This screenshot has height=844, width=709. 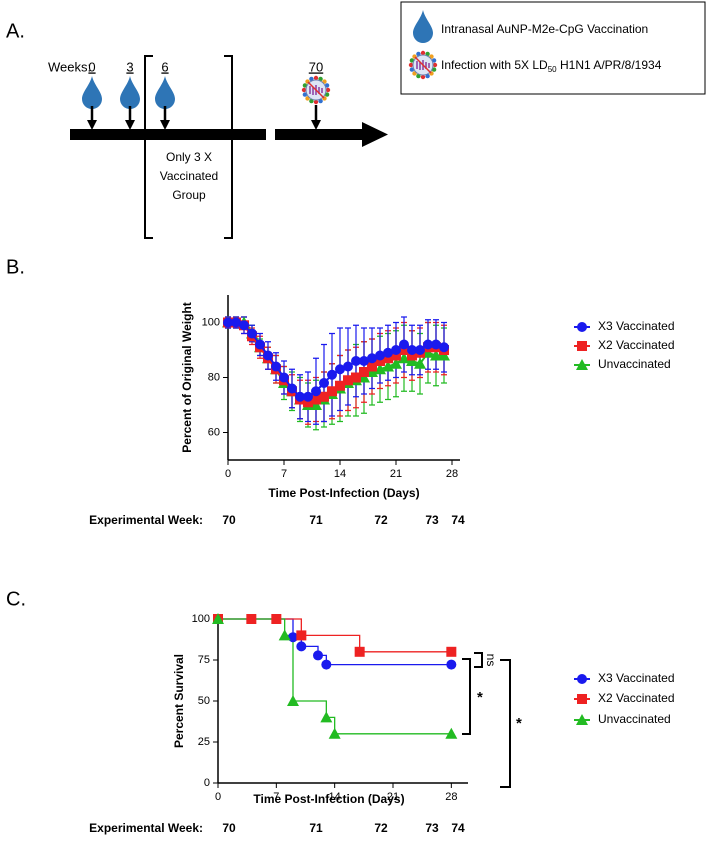 What do you see at coordinates (189, 195) in the screenshot?
I see `group-label: Group` at bounding box center [189, 195].